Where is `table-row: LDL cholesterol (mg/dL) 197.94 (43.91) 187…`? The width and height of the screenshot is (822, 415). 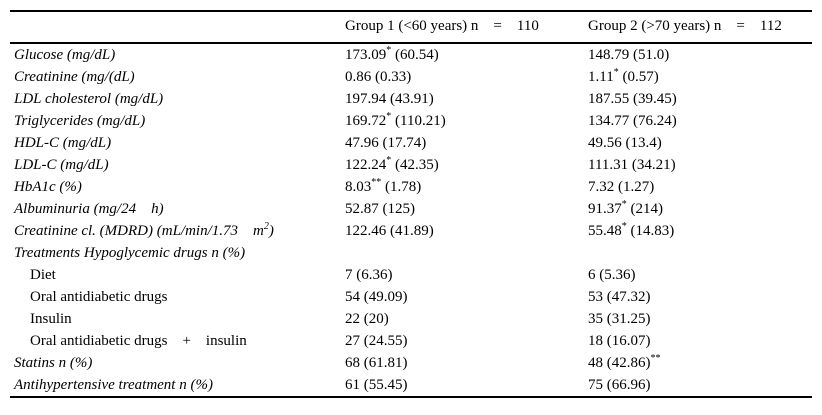
table-row: LDL cholesterol (mg/dL) 197.94 (43.91) 187… is located at coordinates (411, 99).